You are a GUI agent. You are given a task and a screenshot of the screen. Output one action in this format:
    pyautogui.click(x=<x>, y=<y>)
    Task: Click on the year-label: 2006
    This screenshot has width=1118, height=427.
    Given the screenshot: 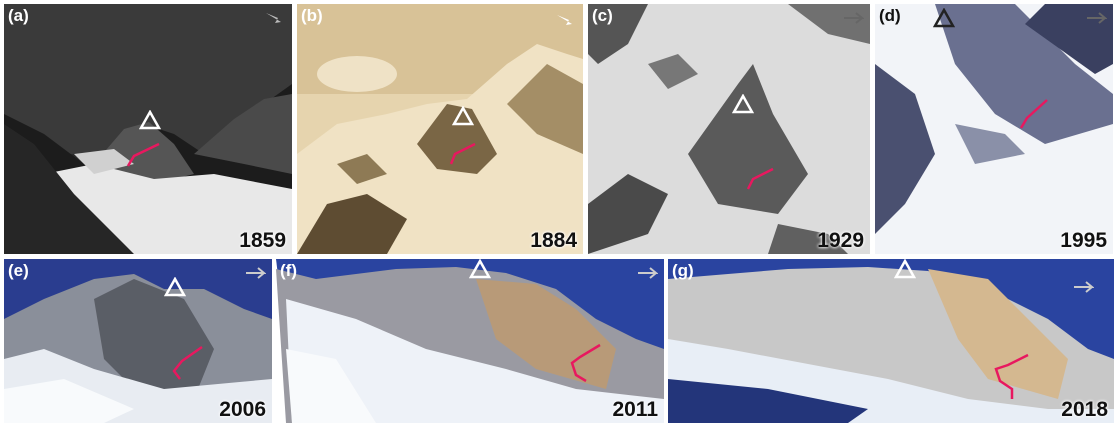 What is the action you would take?
    pyautogui.click(x=242, y=409)
    